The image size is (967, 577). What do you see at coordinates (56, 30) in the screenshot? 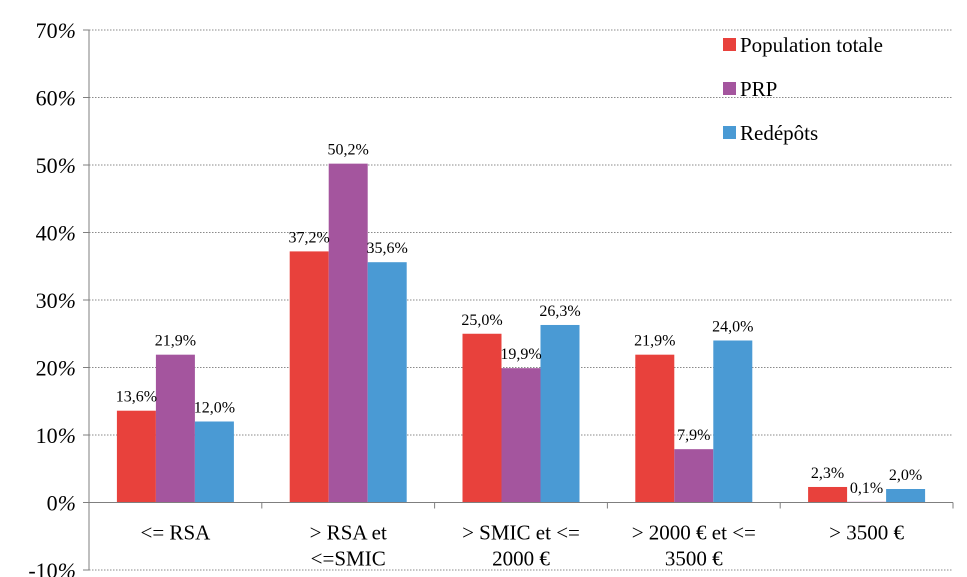
I see `y-tick-label: 70%` at bounding box center [56, 30].